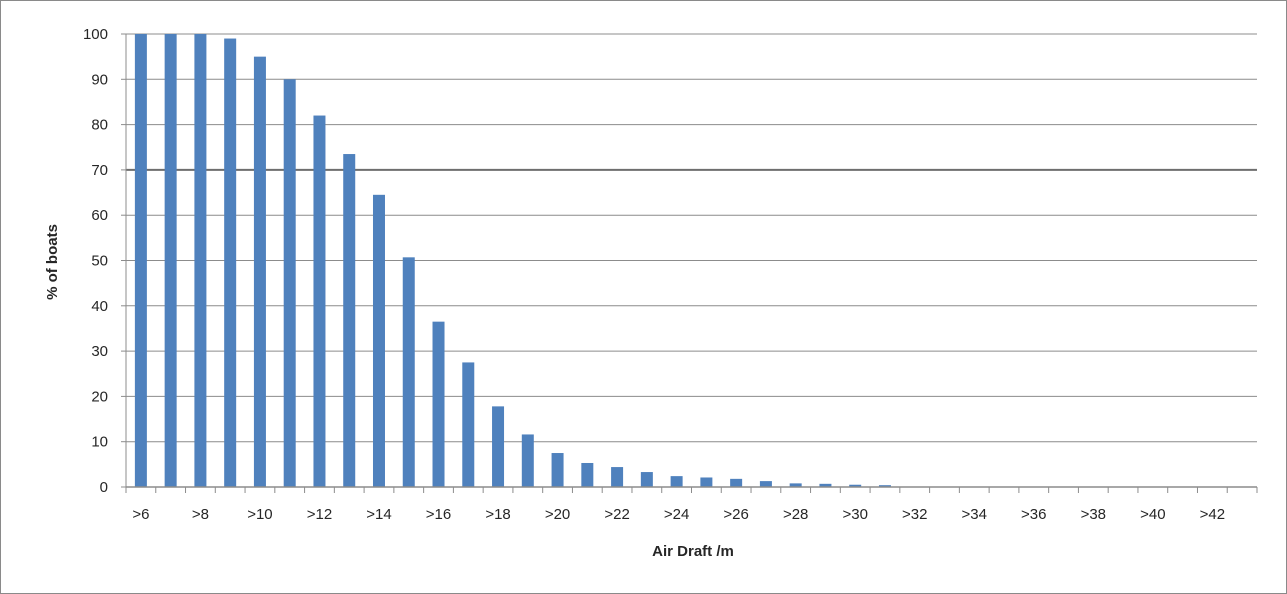 The height and width of the screenshot is (594, 1287). What do you see at coordinates (99, 79) in the screenshot?
I see `y-tick-label: 90` at bounding box center [99, 79].